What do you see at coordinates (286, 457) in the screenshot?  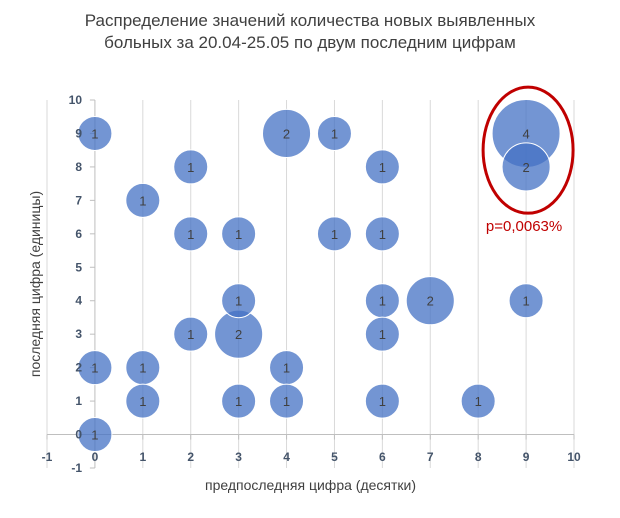 I see `x-tick-label: 4` at bounding box center [286, 457].